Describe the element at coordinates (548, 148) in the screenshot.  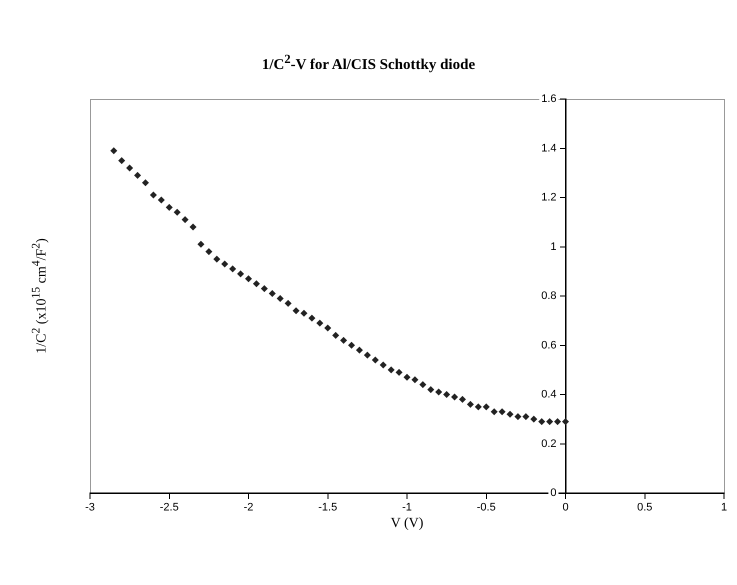
I see `y-tick-label: 1.4` at that location.